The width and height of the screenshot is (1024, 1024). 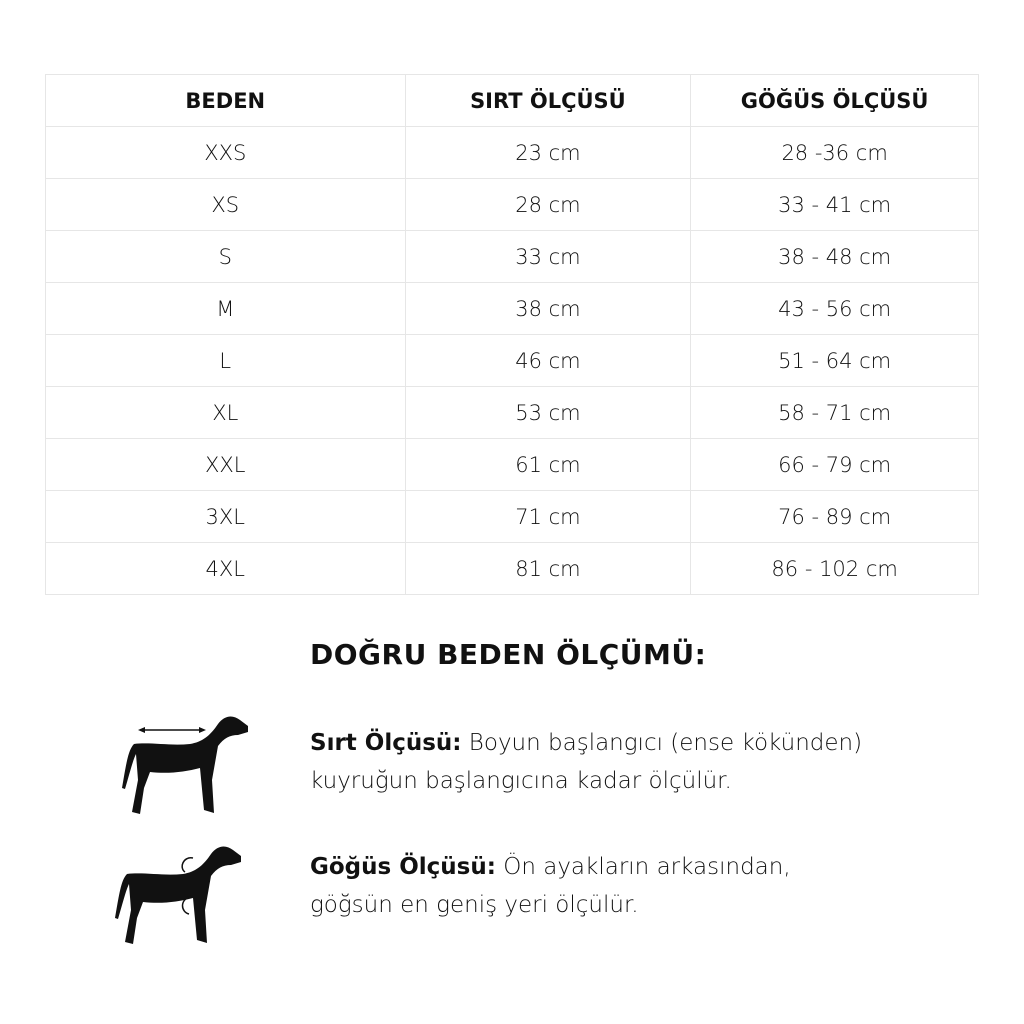 I want to click on table-row: XXS 23 cm 28 -36 cm, so click(x=512, y=152).